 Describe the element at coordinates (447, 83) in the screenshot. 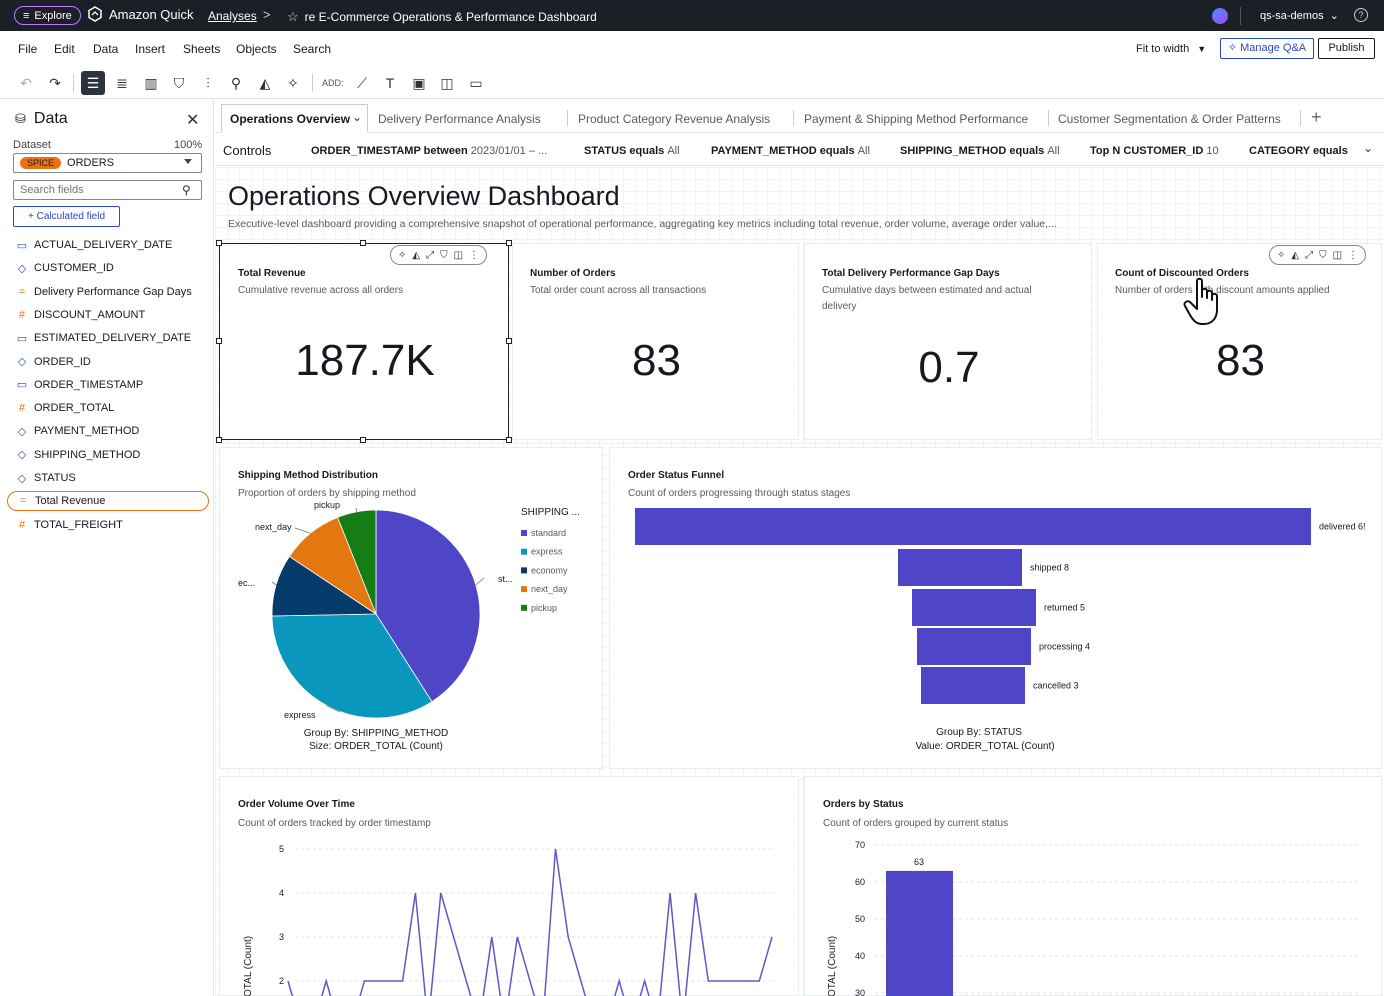

I see `add-insight-icon: ◫` at that location.